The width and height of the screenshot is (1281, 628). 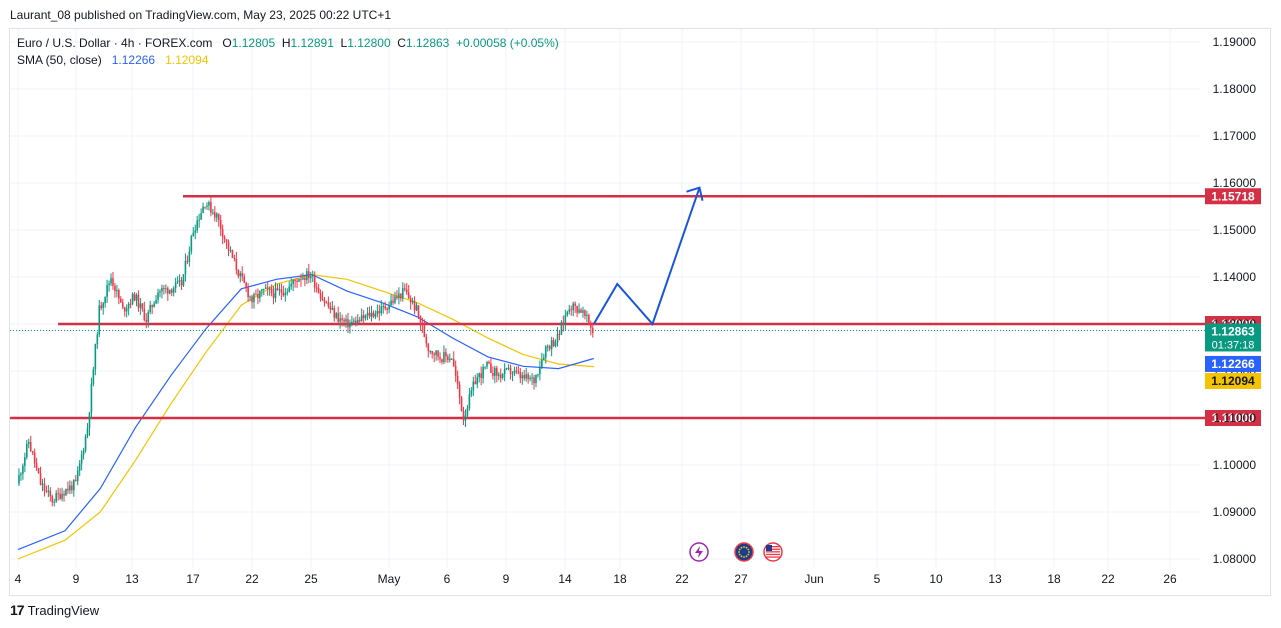 I want to click on lightning-icon, so click(x=699, y=552).